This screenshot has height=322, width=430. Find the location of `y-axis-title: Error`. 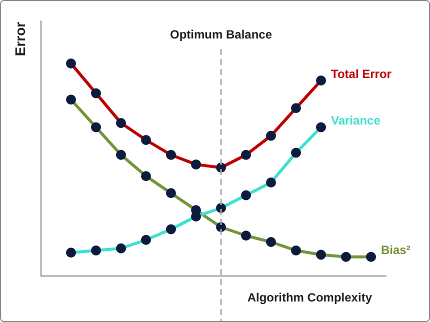

y-axis-title: Error is located at coordinates (20, 38).